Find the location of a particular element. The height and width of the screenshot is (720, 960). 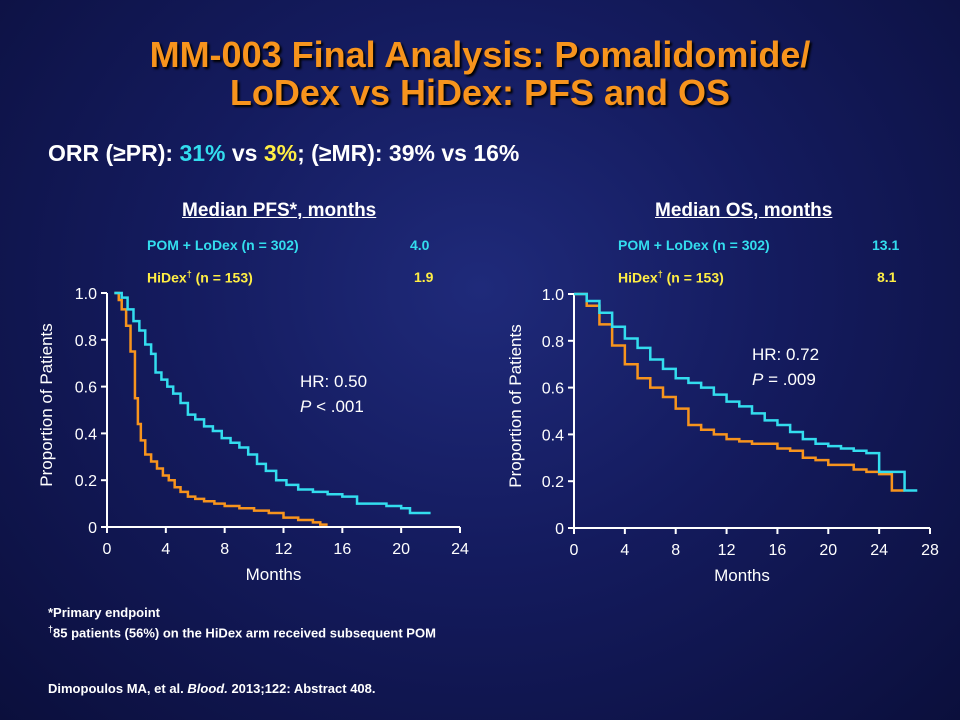

os-hidex-label-rest: (n = 153) is located at coordinates (693, 277).